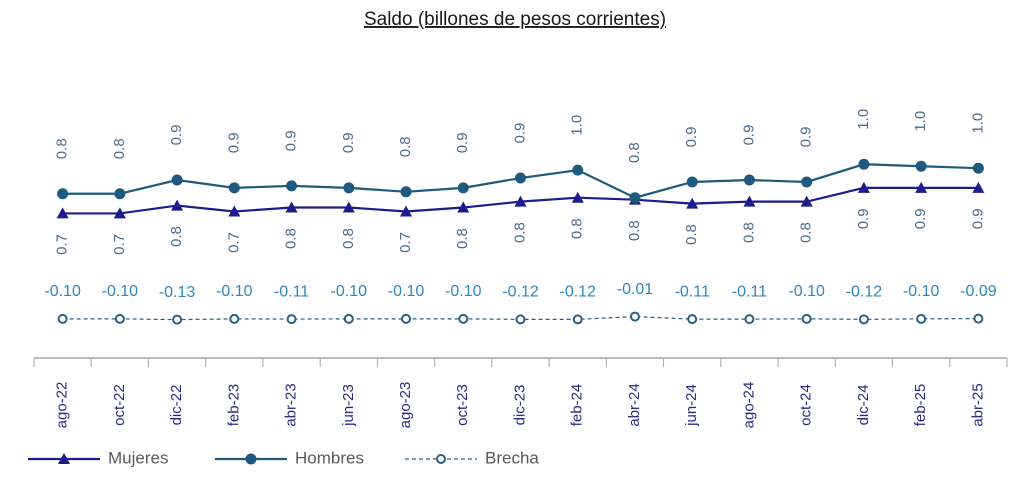 This screenshot has height=478, width=1024. What do you see at coordinates (251, 459) in the screenshot?
I see `legend-marker` at bounding box center [251, 459].